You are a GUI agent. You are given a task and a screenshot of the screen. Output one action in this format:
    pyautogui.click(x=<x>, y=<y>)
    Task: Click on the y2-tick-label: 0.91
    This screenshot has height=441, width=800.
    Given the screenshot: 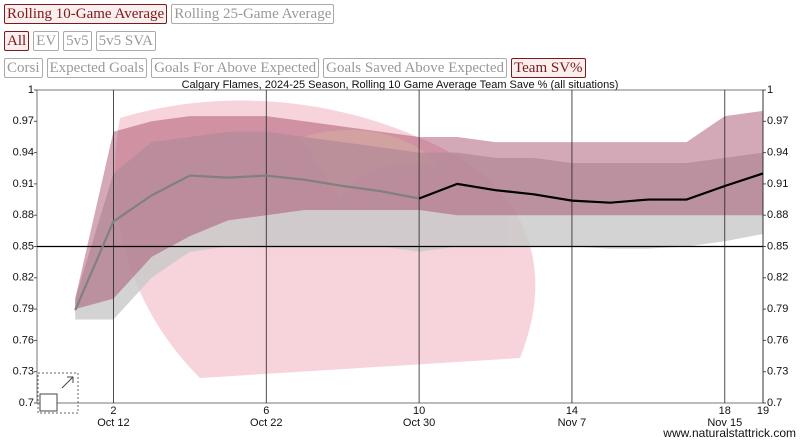 What is the action you would take?
    pyautogui.click(x=777, y=184)
    